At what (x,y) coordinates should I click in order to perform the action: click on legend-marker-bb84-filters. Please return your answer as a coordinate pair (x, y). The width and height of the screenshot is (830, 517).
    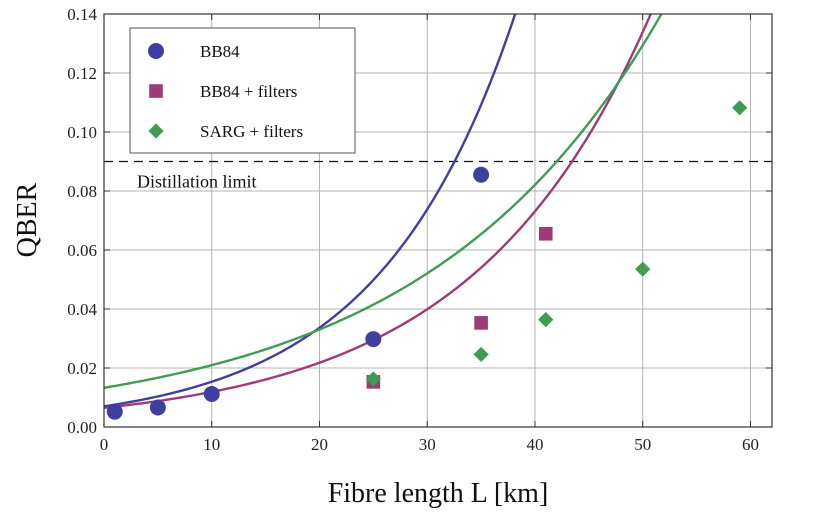
    Looking at the image, I should click on (156, 91).